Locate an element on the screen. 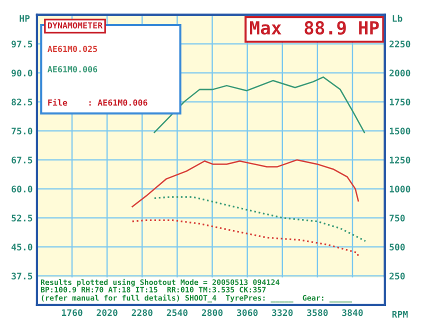  x-axis-title: RPM is located at coordinates (400, 314).